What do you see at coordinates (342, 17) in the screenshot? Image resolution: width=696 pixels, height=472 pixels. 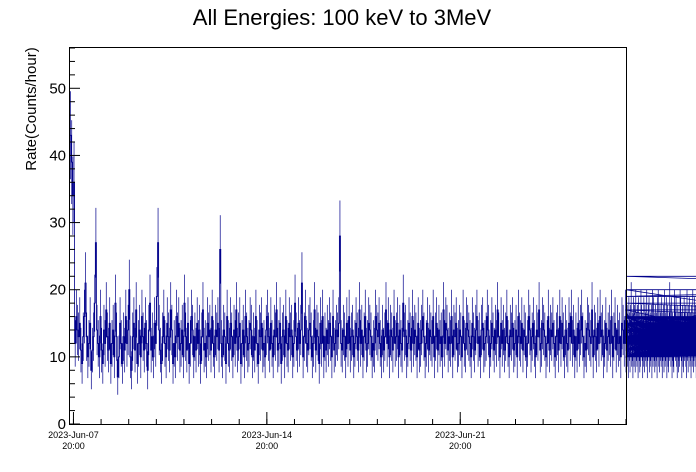 I see `chart-title: All Energies: 100 keV to 3MeV` at bounding box center [342, 17].